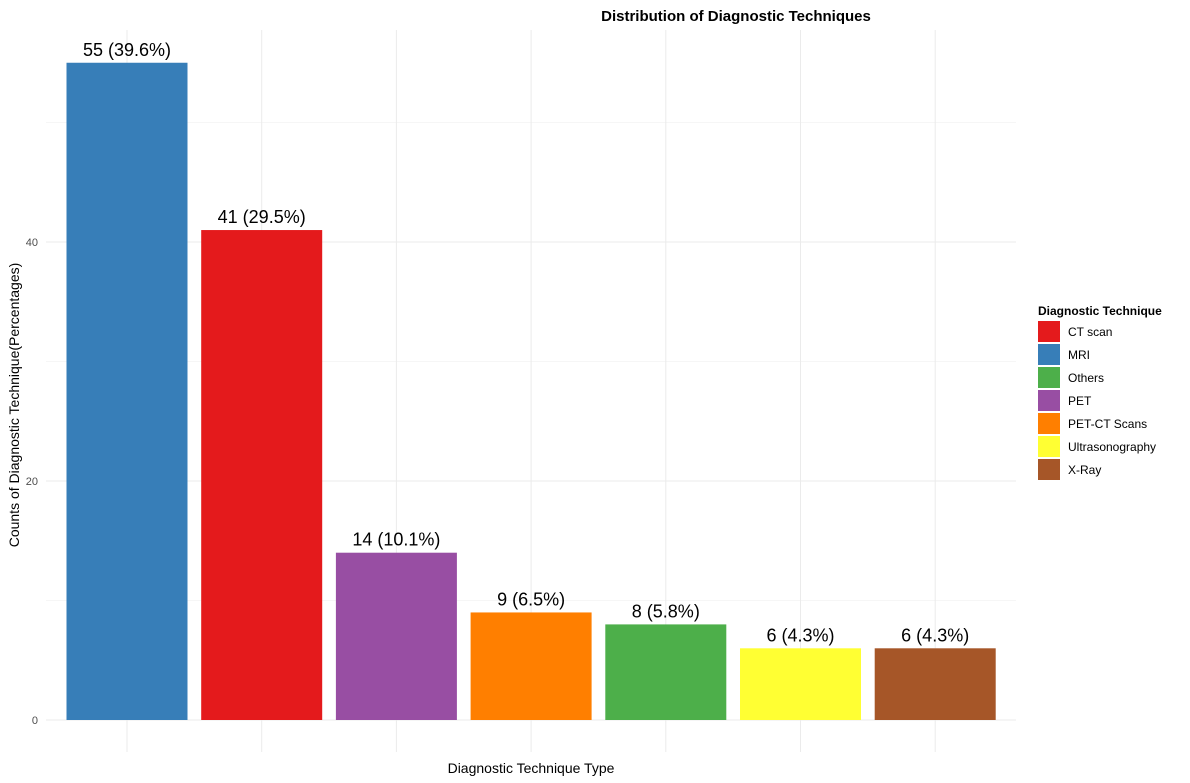  What do you see at coordinates (32, 243) in the screenshot?
I see `y-tick-label: 40` at bounding box center [32, 243].